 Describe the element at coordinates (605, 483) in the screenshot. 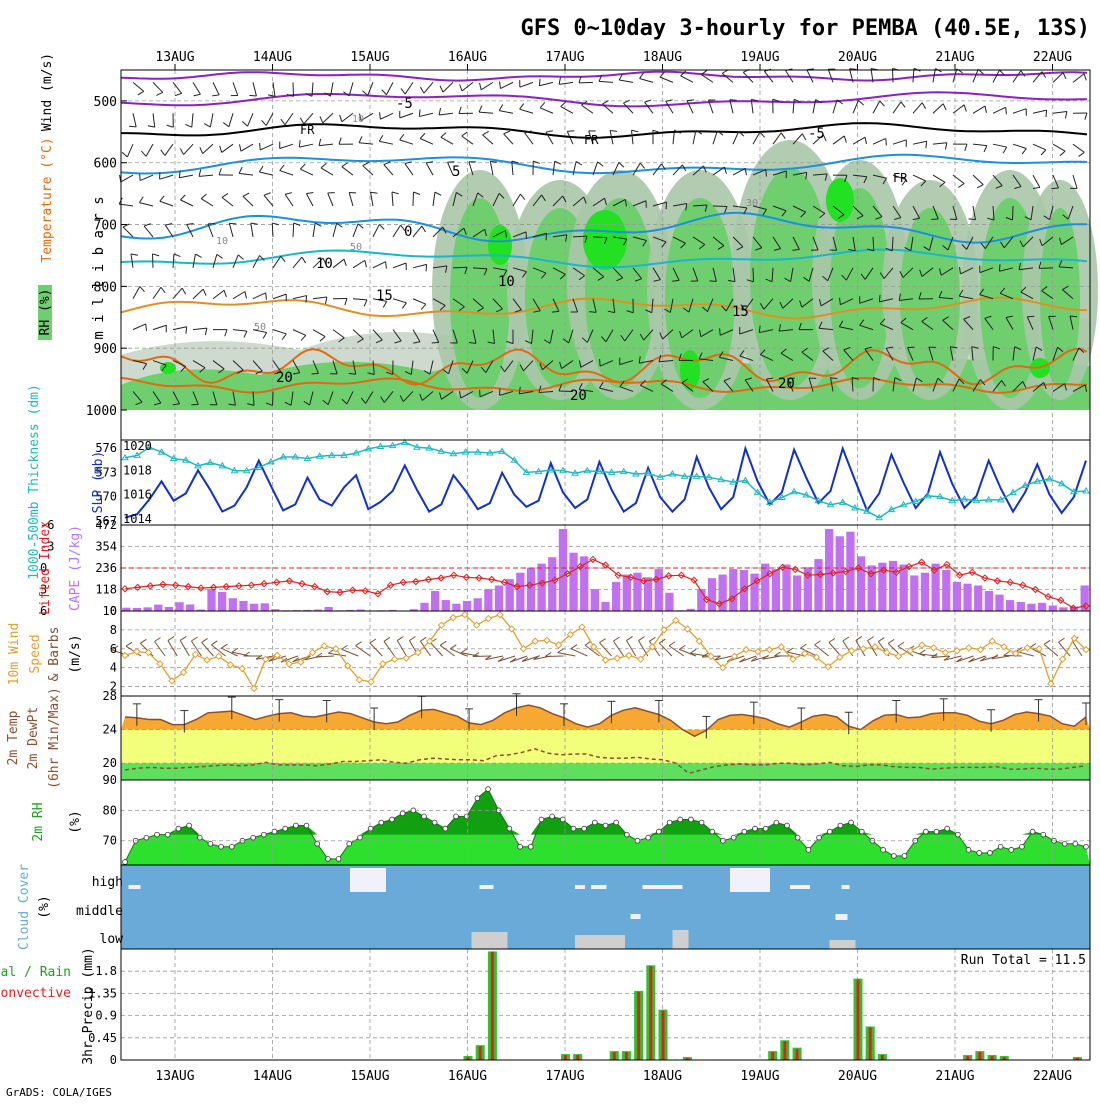

I see `slp-line` at that location.